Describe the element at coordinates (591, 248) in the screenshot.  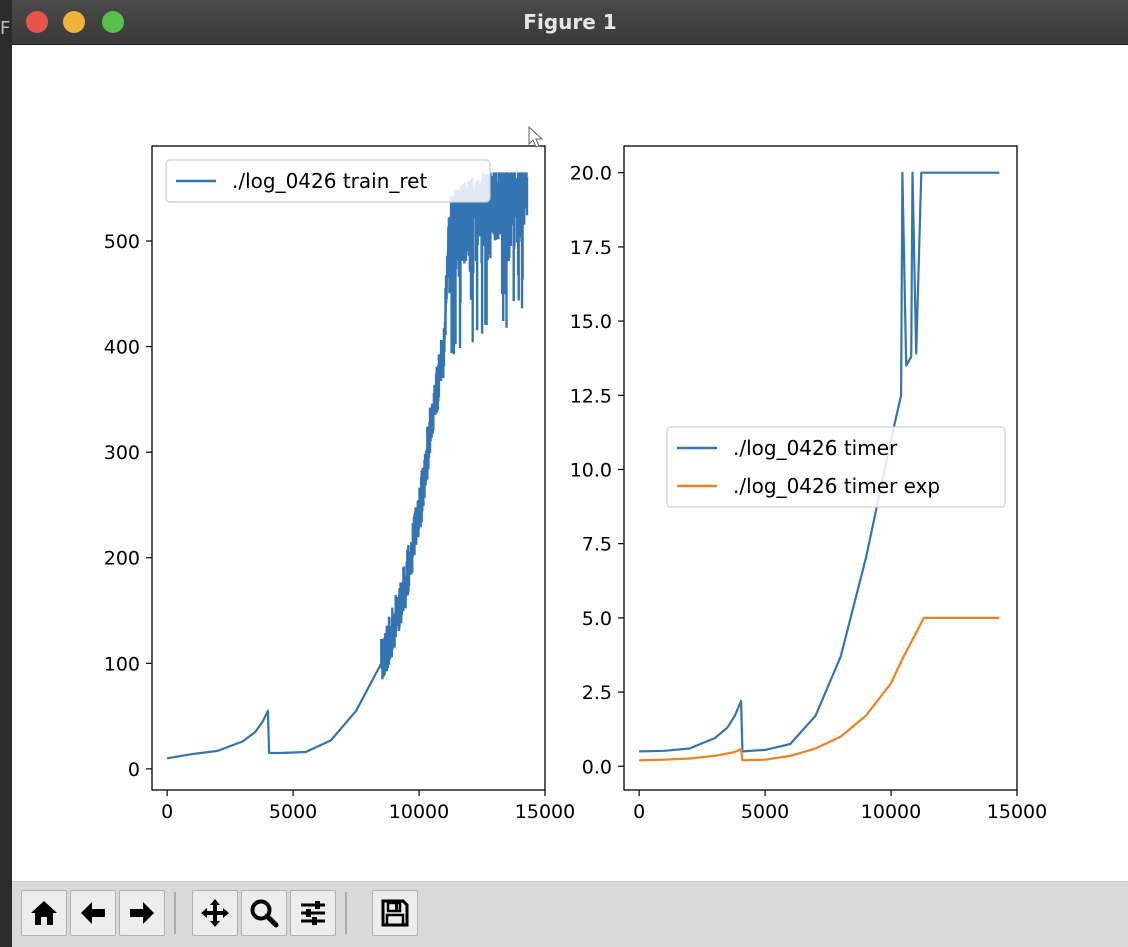
I see `y-tick-label: 17.5` at that location.